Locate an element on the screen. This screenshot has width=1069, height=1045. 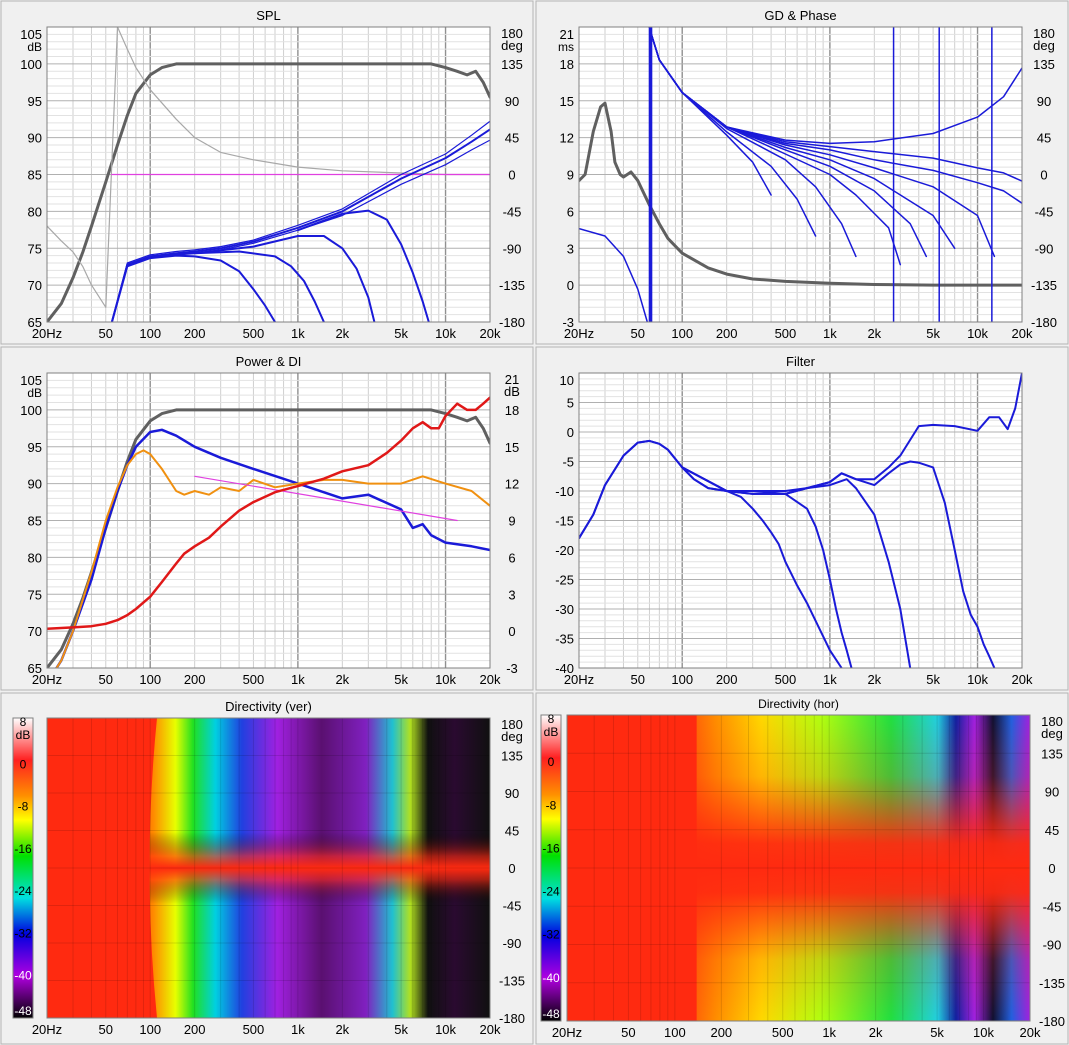
y-tick-label: 15 is located at coordinates (567, 101).